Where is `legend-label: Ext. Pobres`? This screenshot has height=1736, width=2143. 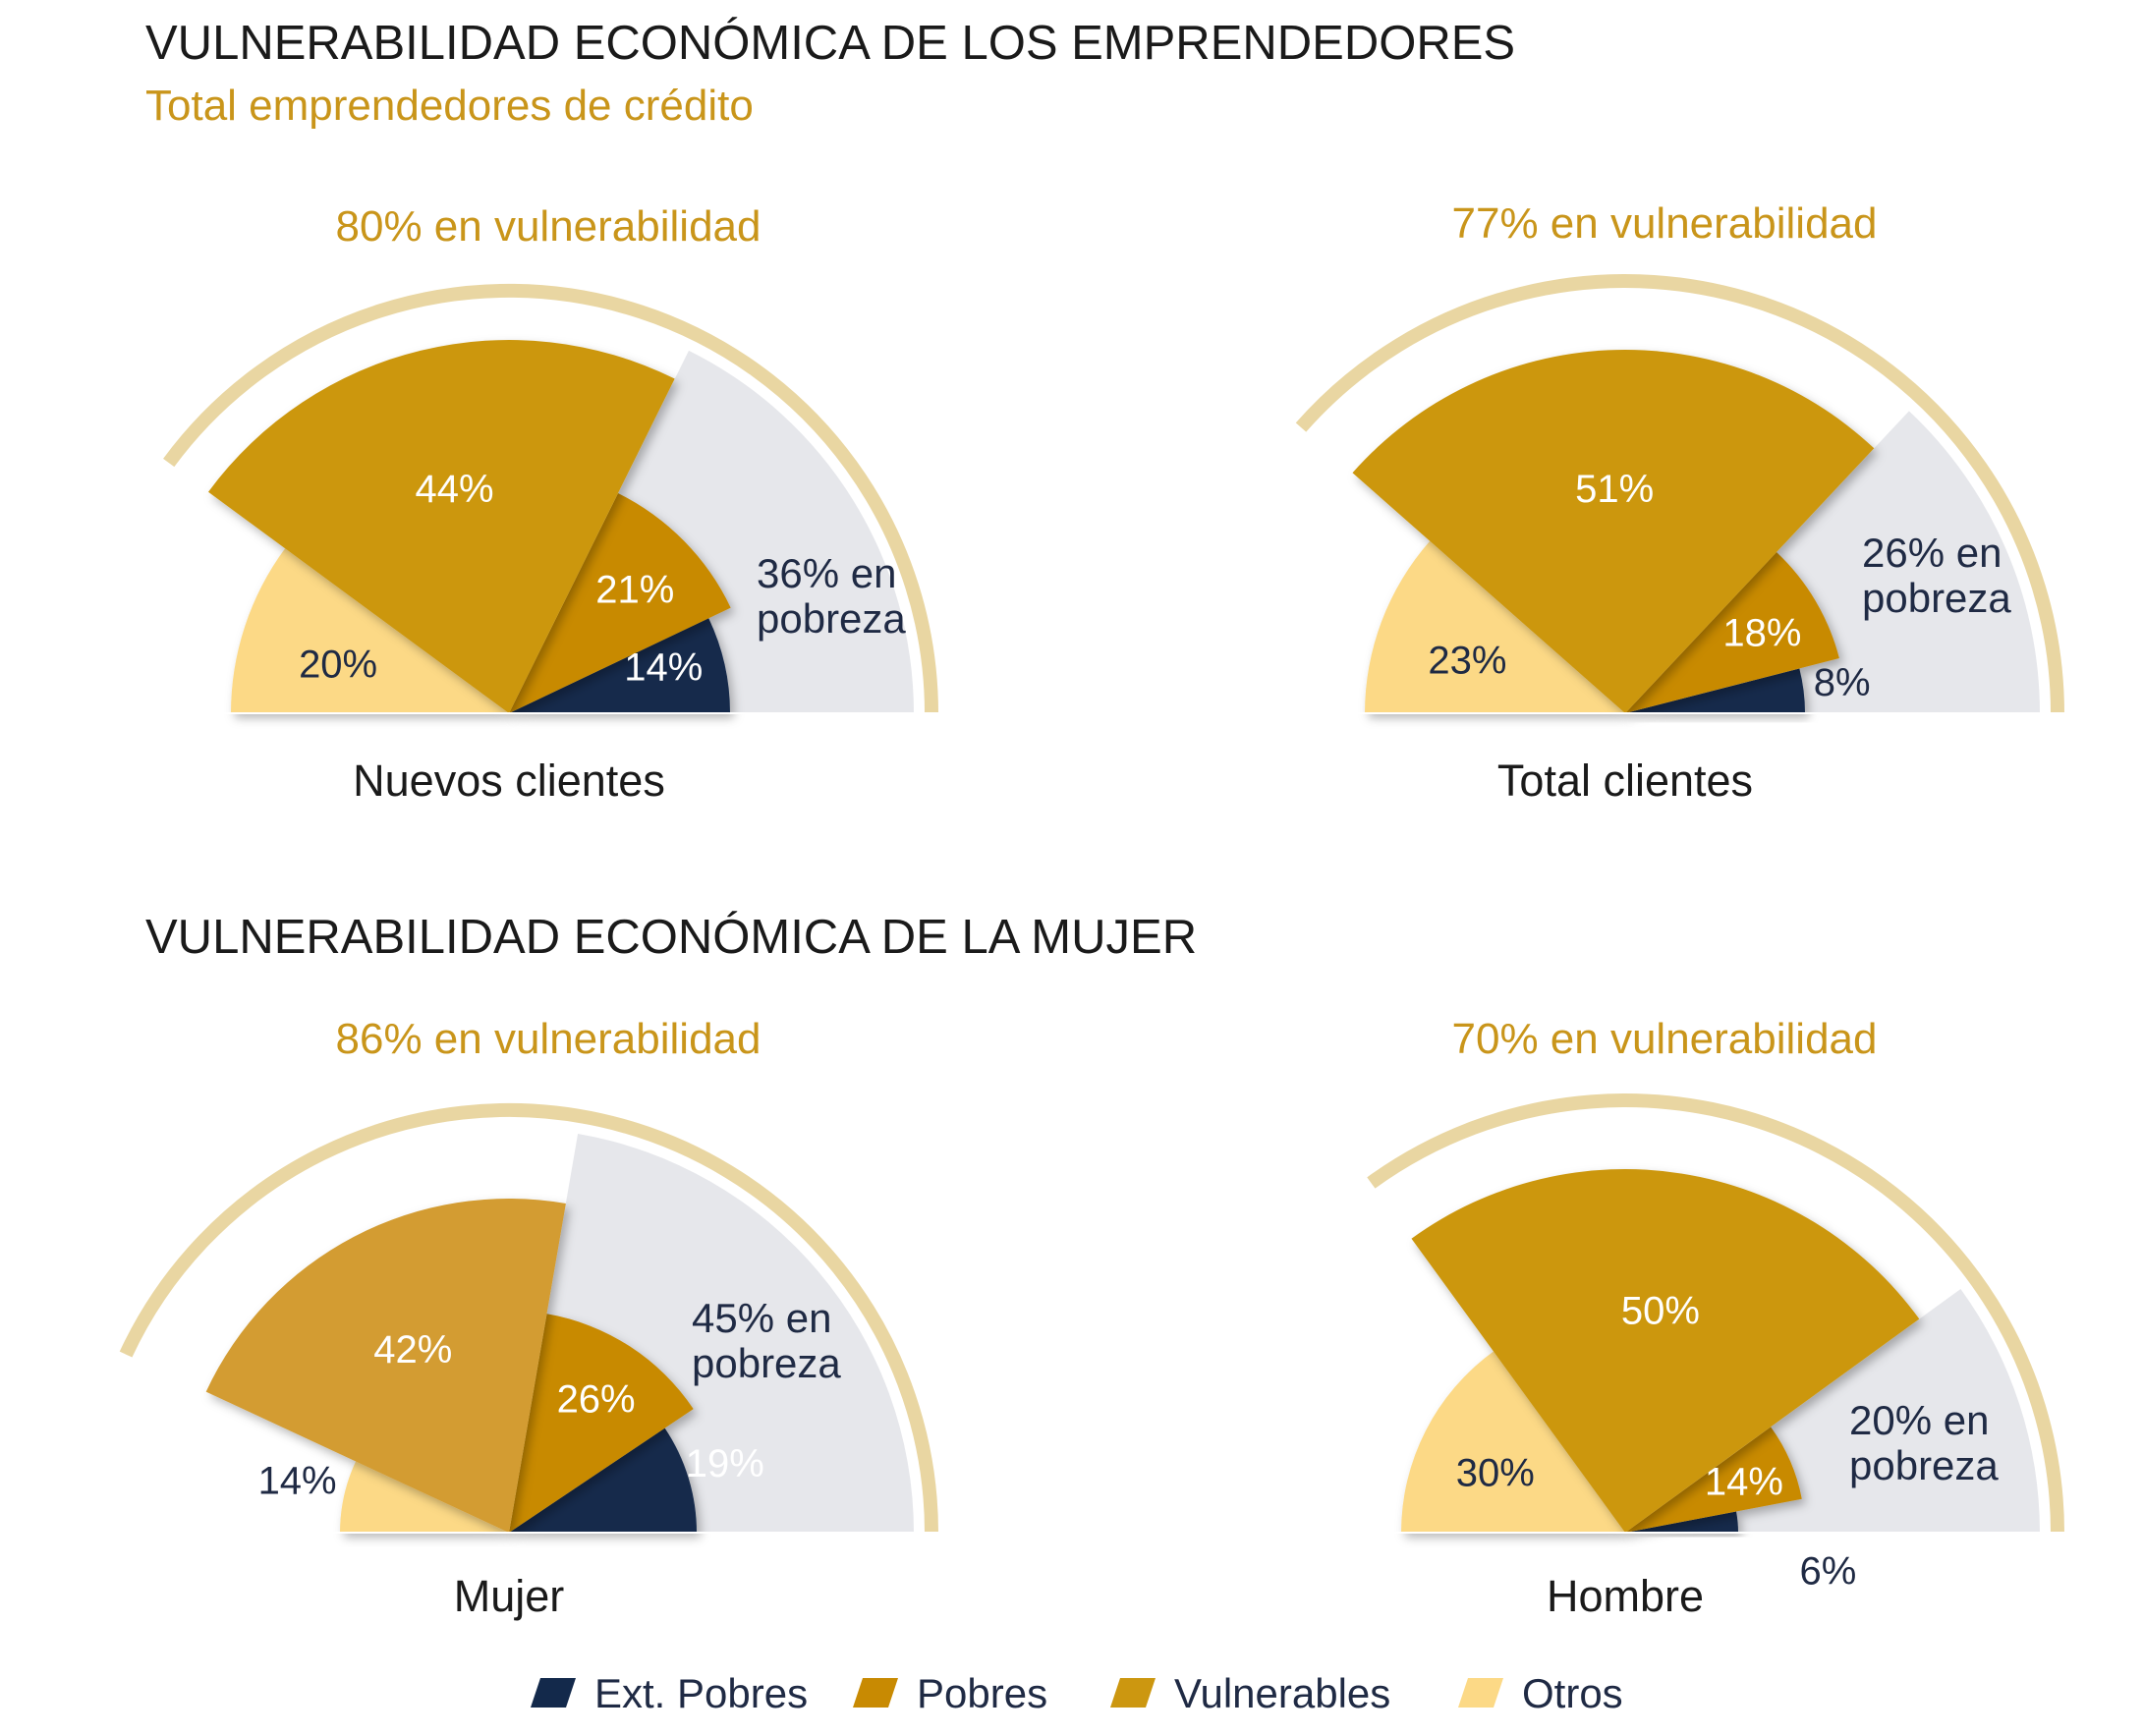 legend-label: Ext. Pobres is located at coordinates (701, 1693).